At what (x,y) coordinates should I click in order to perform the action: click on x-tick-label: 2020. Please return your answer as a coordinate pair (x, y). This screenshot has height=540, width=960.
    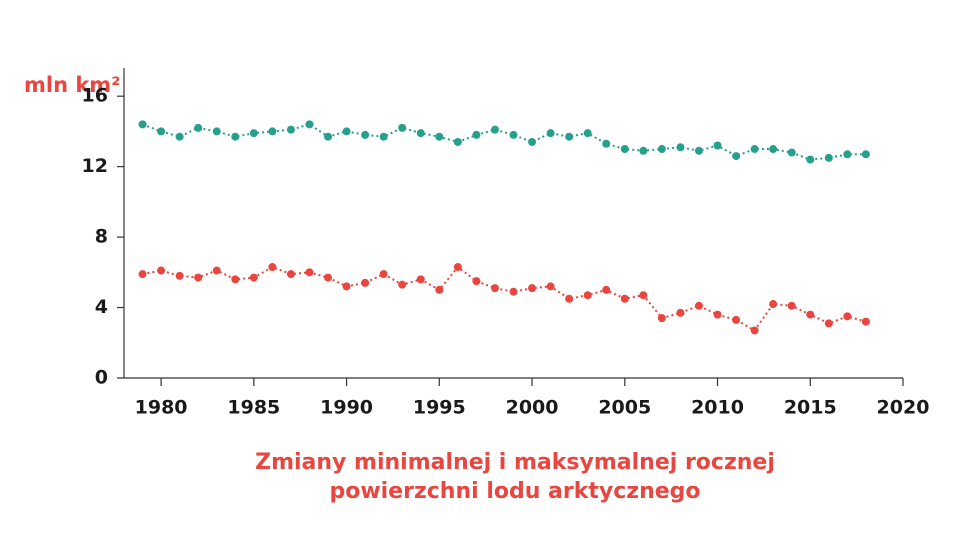
    Looking at the image, I should click on (903, 408).